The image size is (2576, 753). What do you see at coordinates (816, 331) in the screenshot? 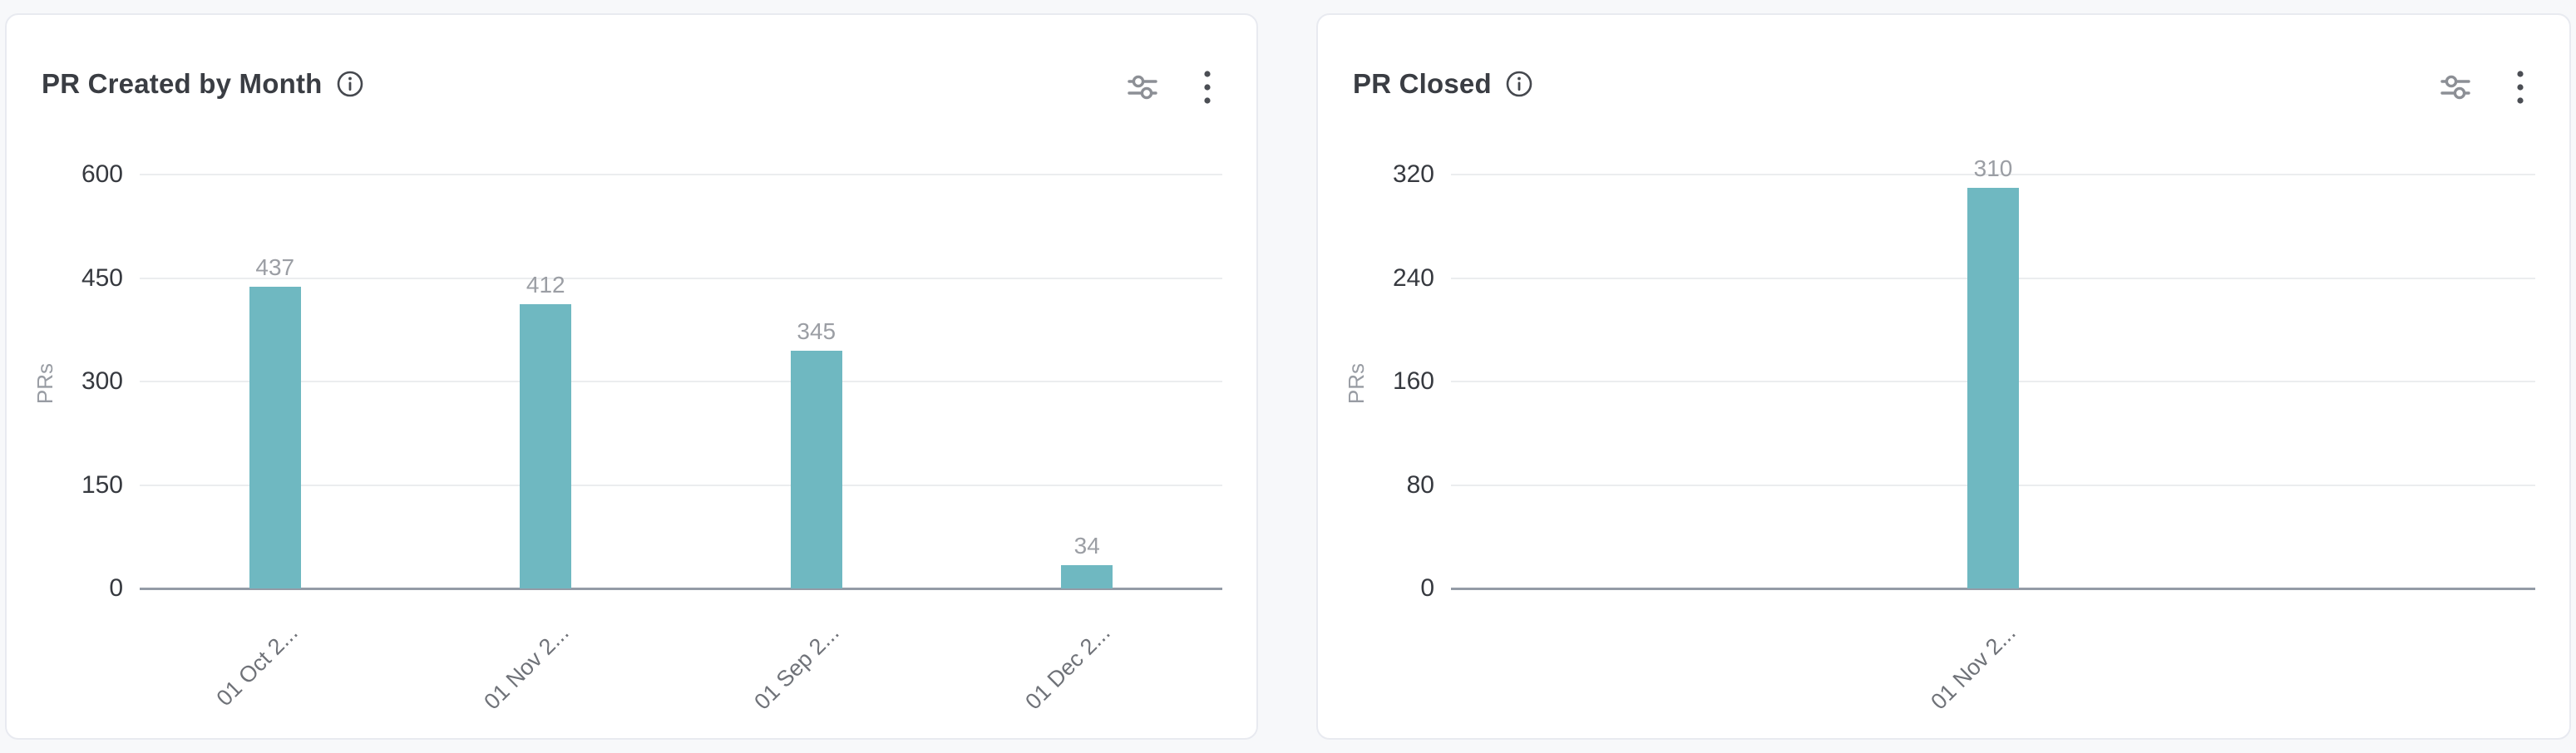
I see `bar-value-label: 345` at bounding box center [816, 331].